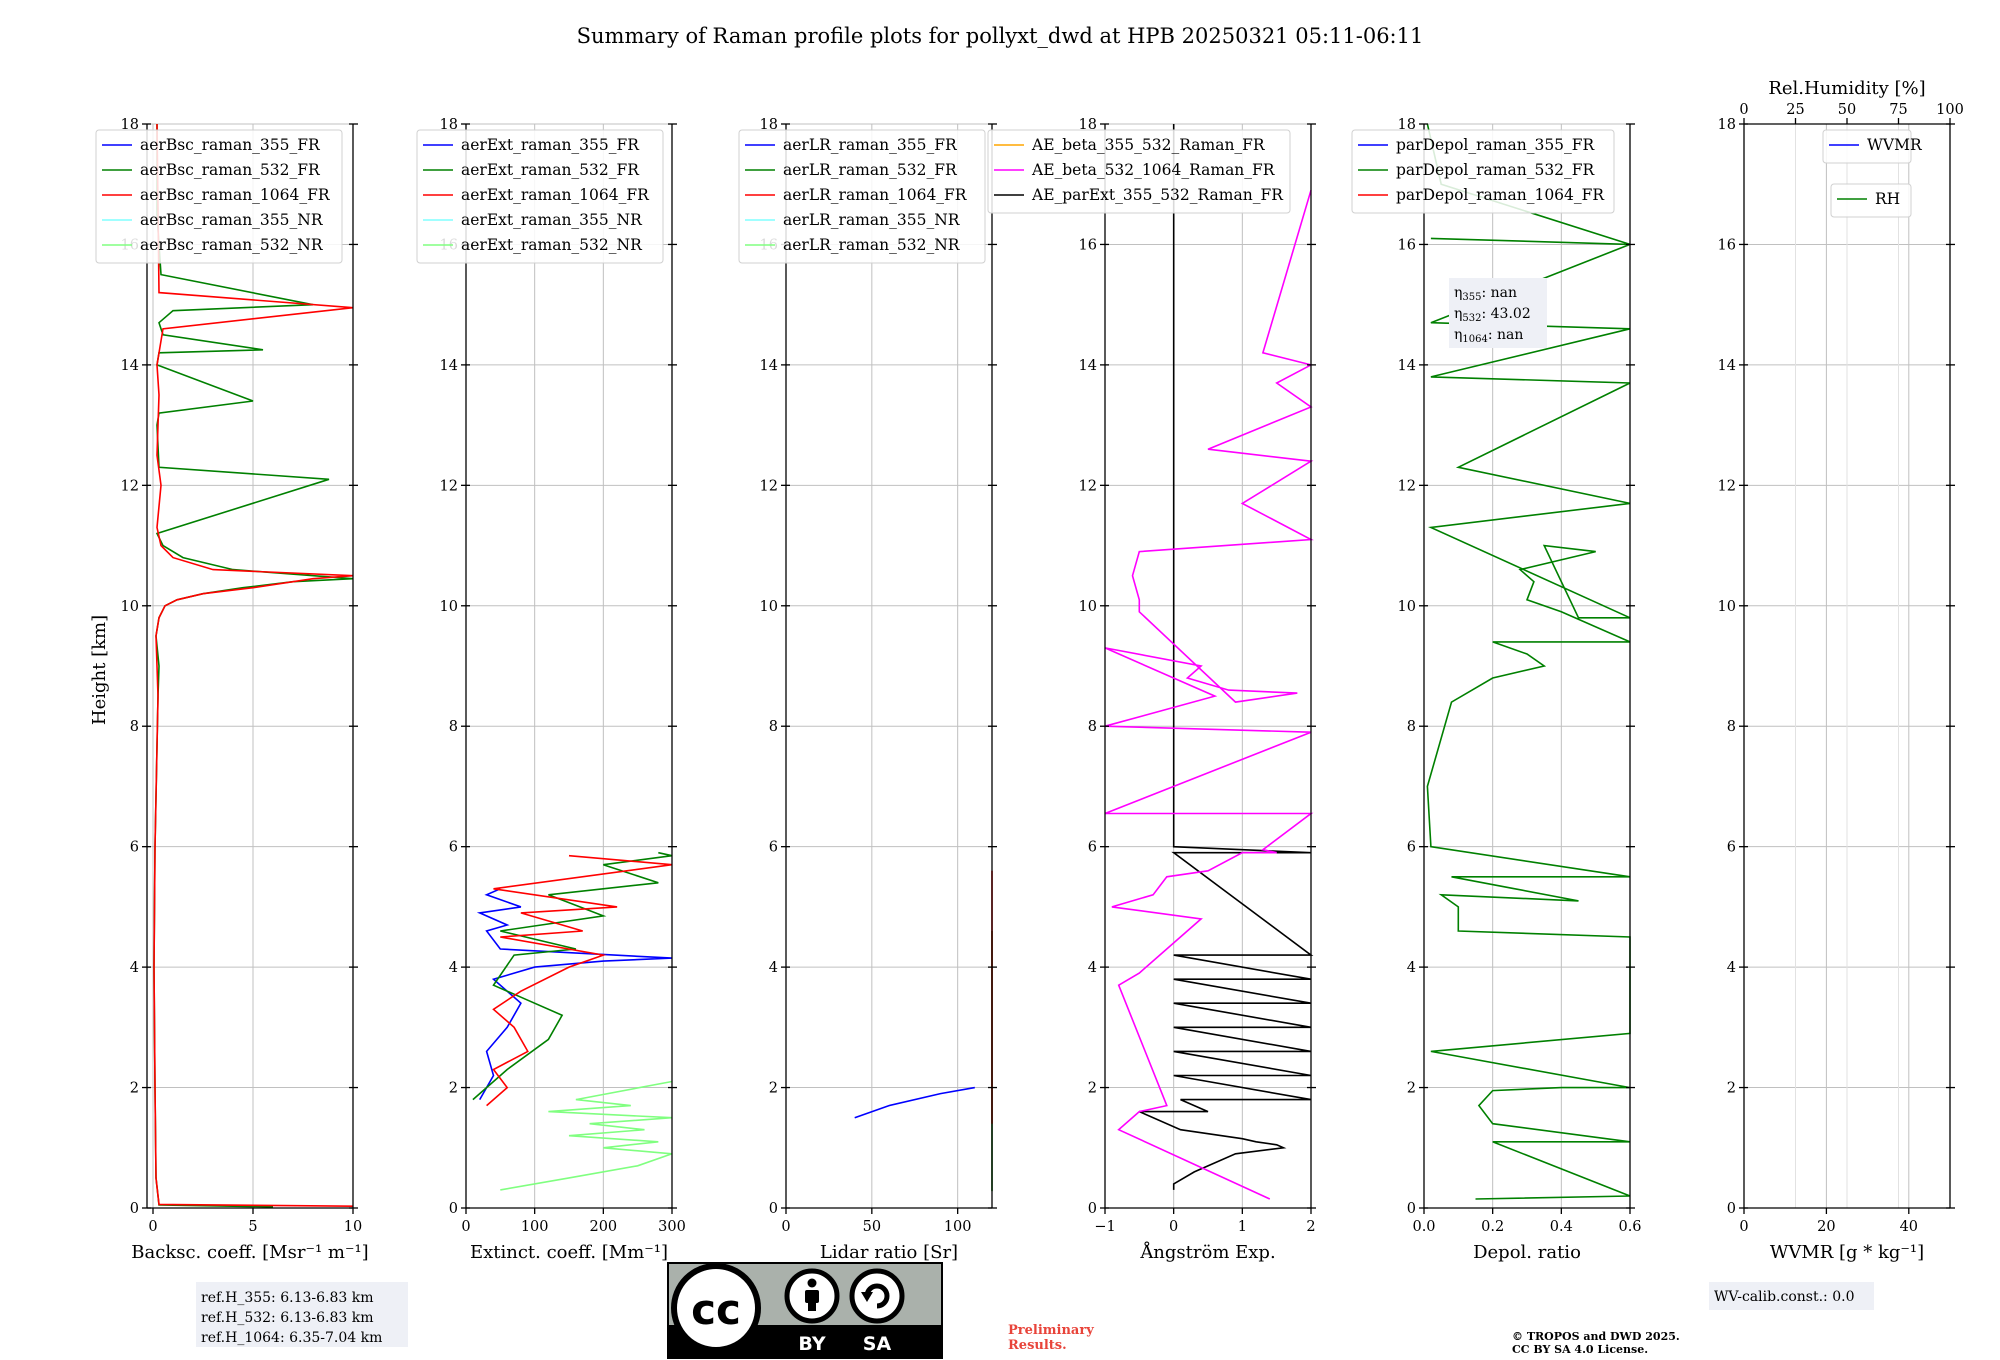  What do you see at coordinates (287, 1318) in the screenshot?
I see `ref-height-532: ref.H_532: 6.13-6.83 km` at bounding box center [287, 1318].